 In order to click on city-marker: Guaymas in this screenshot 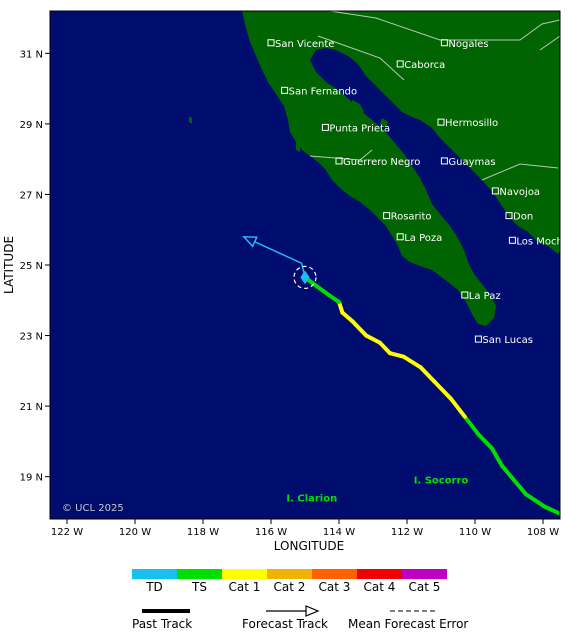, I will do `click(468, 162)`.